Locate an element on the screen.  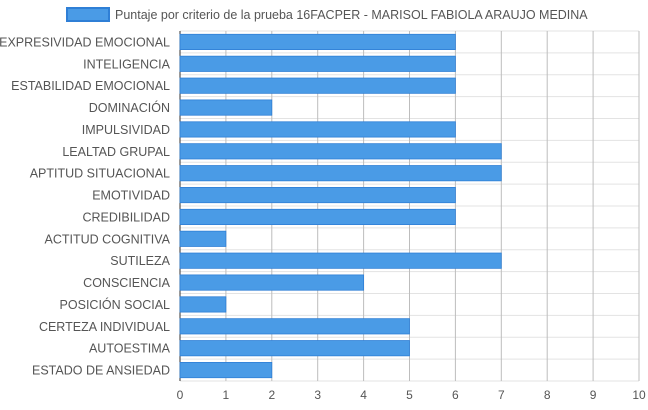
x-tick-label: 2 is located at coordinates (271, 395).